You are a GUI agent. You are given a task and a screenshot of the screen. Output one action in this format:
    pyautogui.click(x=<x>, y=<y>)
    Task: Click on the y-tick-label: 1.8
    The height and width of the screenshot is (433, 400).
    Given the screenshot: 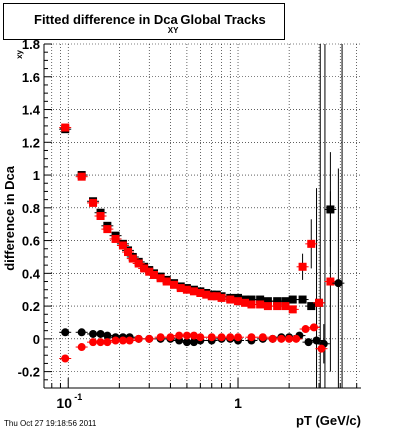 What is the action you would take?
    pyautogui.click(x=31, y=44)
    